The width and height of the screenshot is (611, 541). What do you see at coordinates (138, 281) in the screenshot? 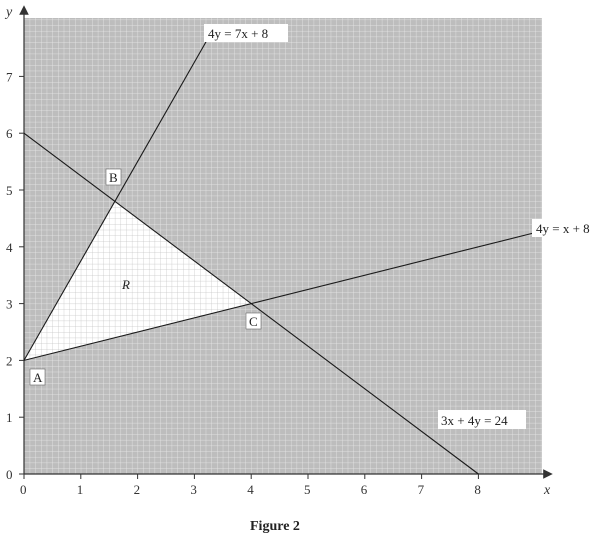
I see `feasible-region-grid` at bounding box center [138, 281].